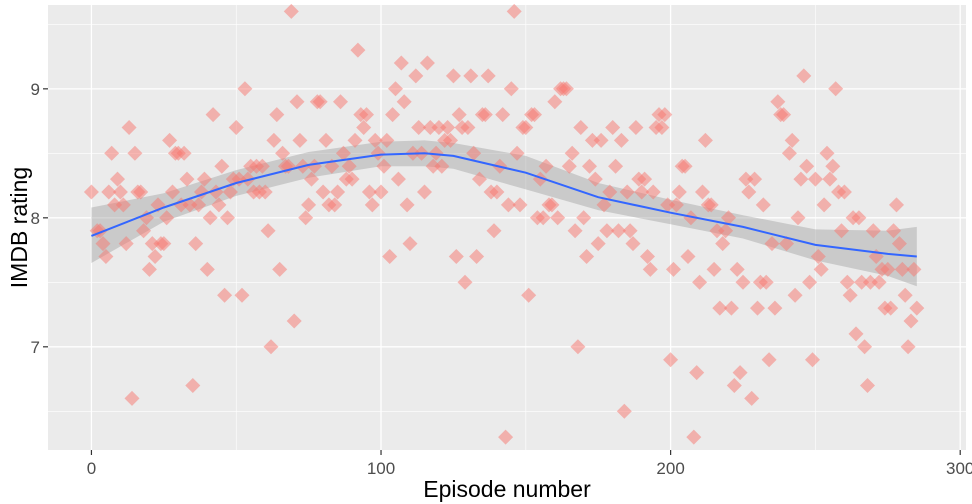 Image resolution: width=972 pixels, height=504 pixels. What do you see at coordinates (670, 468) in the screenshot?
I see `x-tick-label: 200` at bounding box center [670, 468].